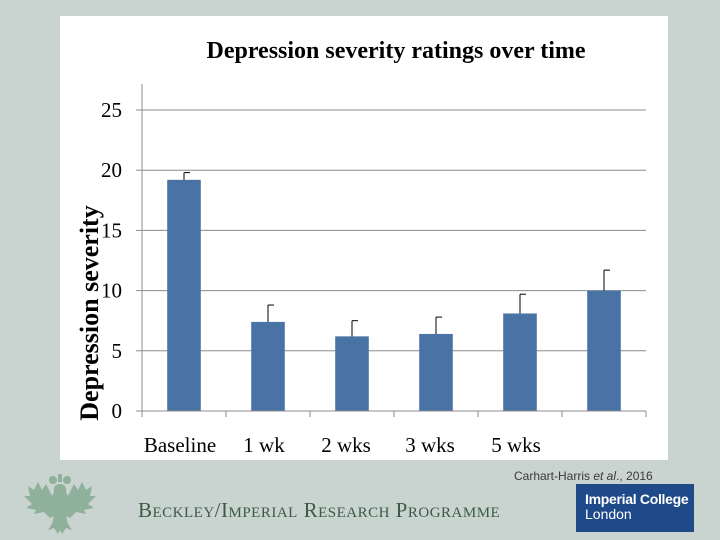  I want to click on y-tick-label: 15, so click(111, 230).